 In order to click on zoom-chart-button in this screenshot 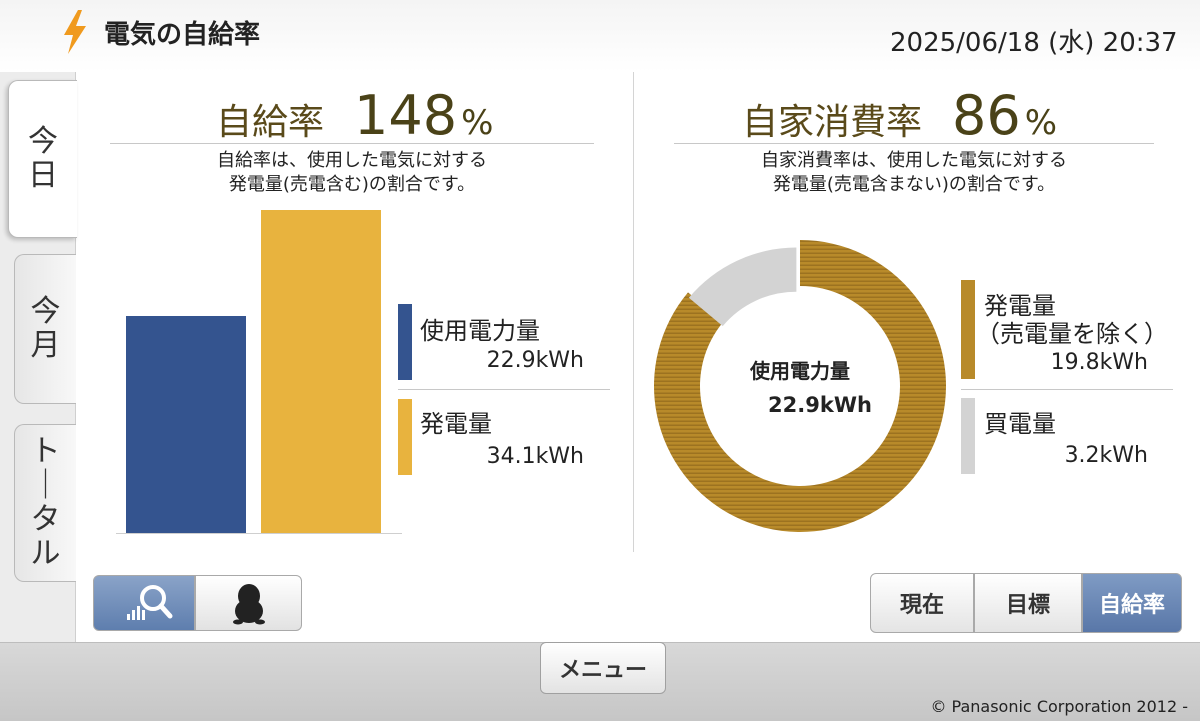, I will do `click(144, 603)`.